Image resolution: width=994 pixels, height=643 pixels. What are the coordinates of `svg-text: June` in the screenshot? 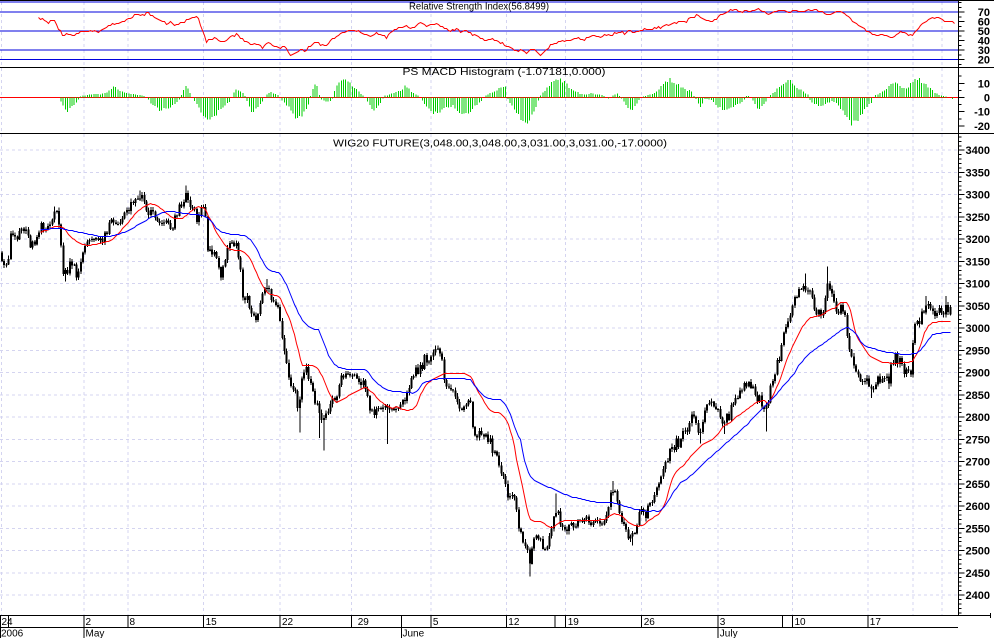 It's located at (414, 634).